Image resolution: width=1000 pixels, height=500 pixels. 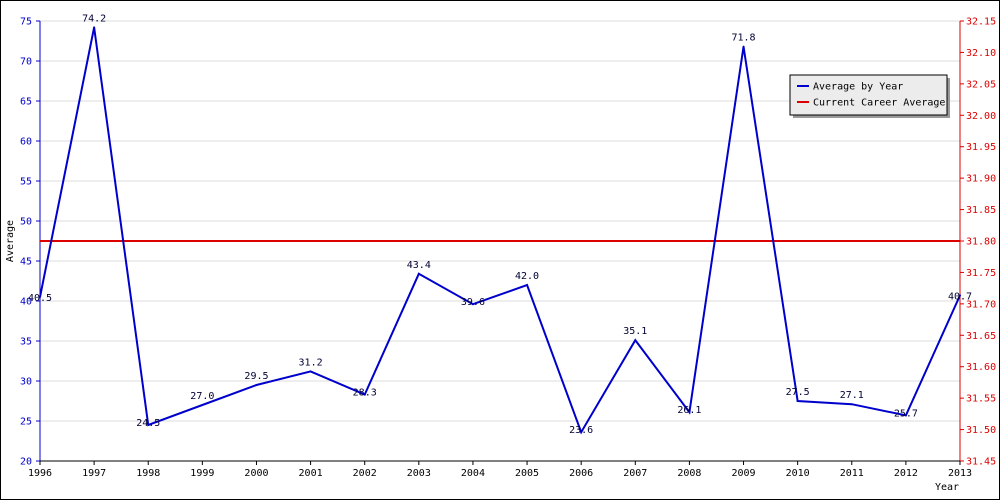 What do you see at coordinates (365, 473) in the screenshot?
I see `x-tick-label: 2002` at bounding box center [365, 473].